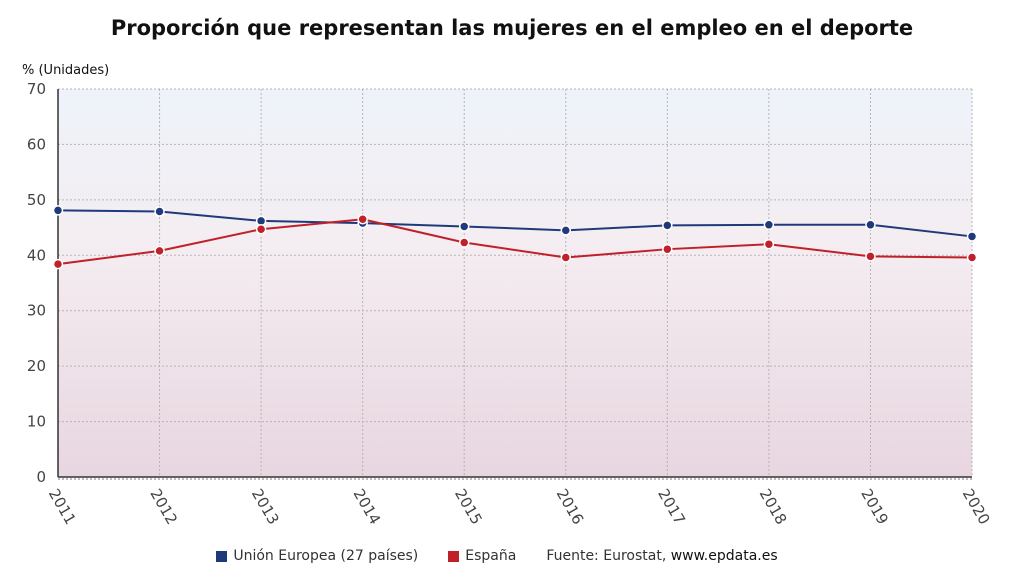  Describe the element at coordinates (367, 507) in the screenshot. I see `x-tick-label: 2014` at that location.